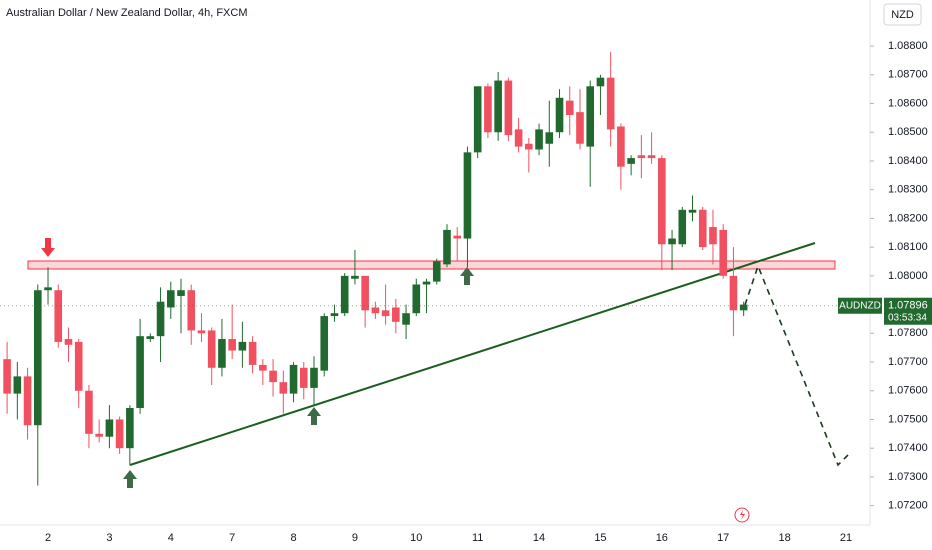 This screenshot has width=932, height=550. I want to click on countdown-label: 03:53:34, so click(907, 317).